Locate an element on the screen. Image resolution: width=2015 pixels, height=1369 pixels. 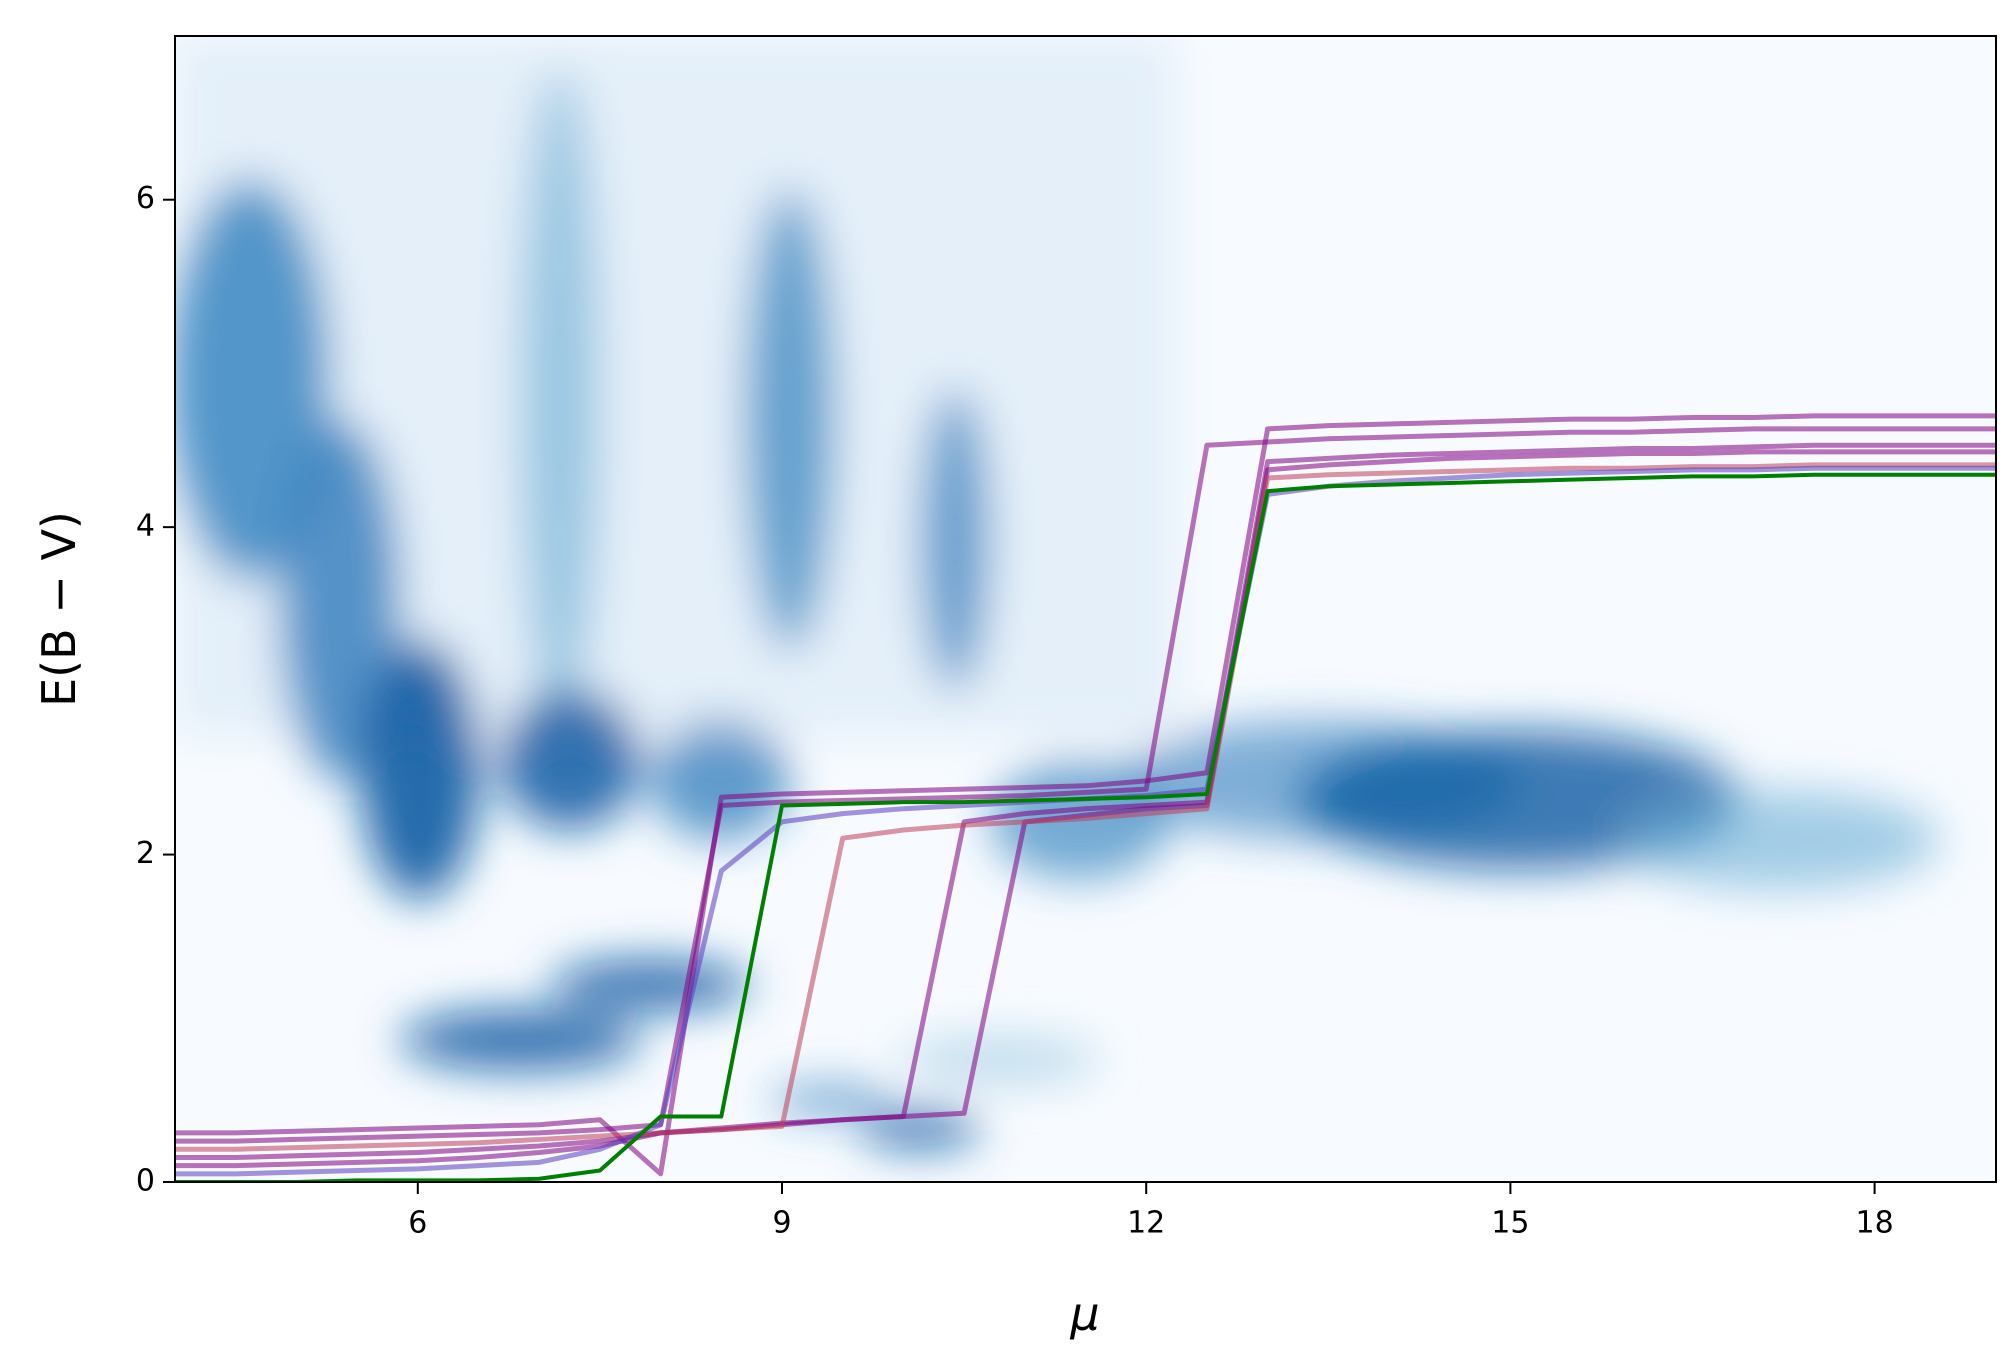
y-tick-label: 4 is located at coordinates (145, 526).